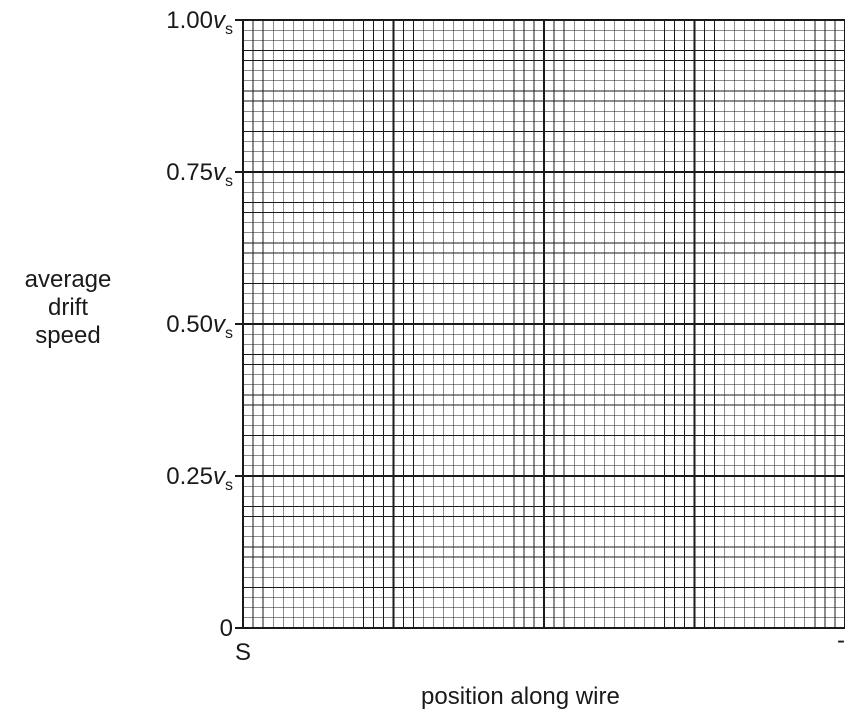 Image resolution: width=845 pixels, height=713 pixels. Describe the element at coordinates (199, 174) in the screenshot. I see `y-tick-label: 0.75vs` at that location.